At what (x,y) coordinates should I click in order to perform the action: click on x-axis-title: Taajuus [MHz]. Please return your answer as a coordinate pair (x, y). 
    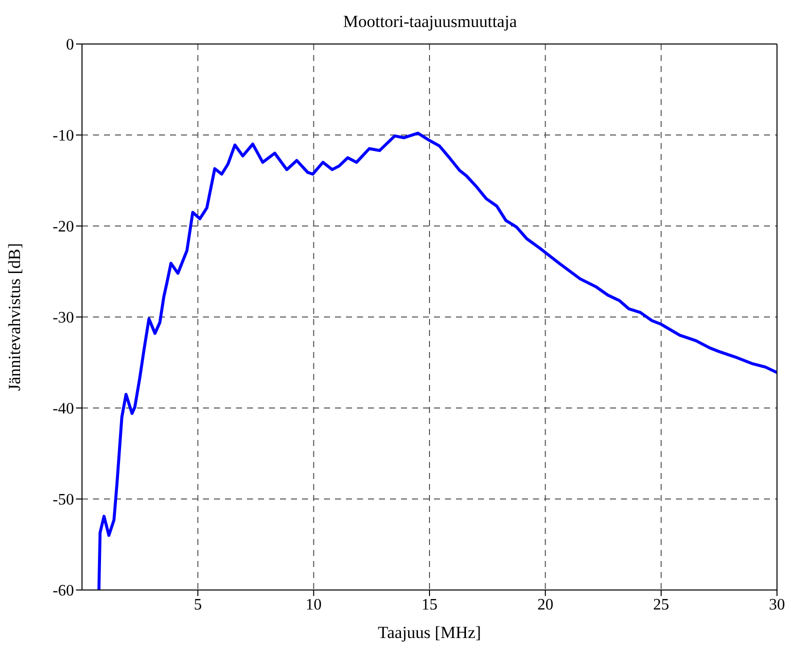
    Looking at the image, I should click on (430, 632).